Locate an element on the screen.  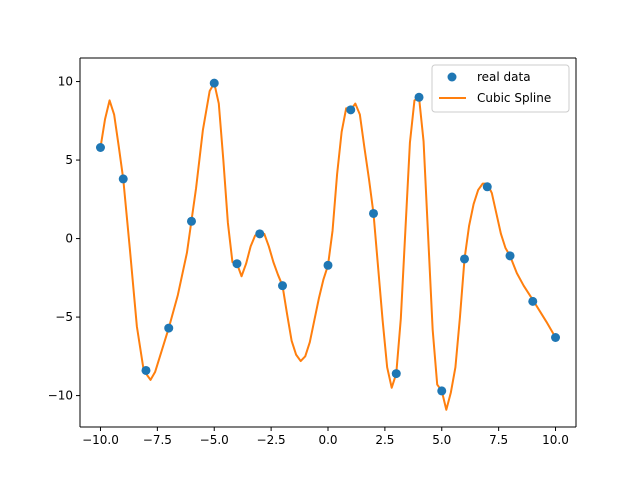
x-tick-label: −5.0 is located at coordinates (214, 440).